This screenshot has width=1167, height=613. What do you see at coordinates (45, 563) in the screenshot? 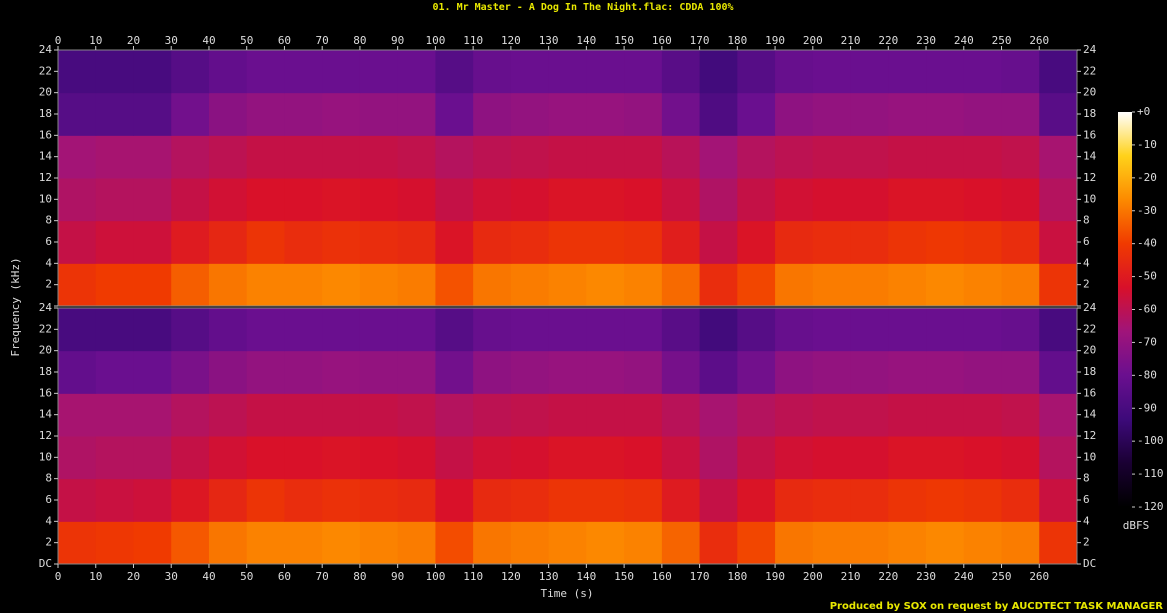
I see `y-tick-label: DC` at bounding box center [45, 563].